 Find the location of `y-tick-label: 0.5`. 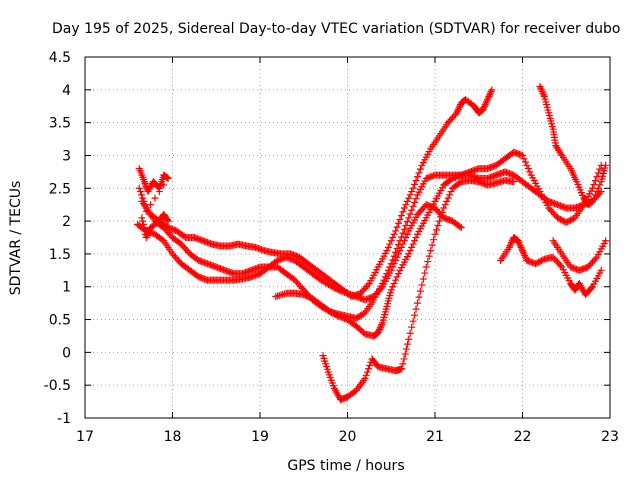

y-tick-label: 0.5 is located at coordinates (60, 321).